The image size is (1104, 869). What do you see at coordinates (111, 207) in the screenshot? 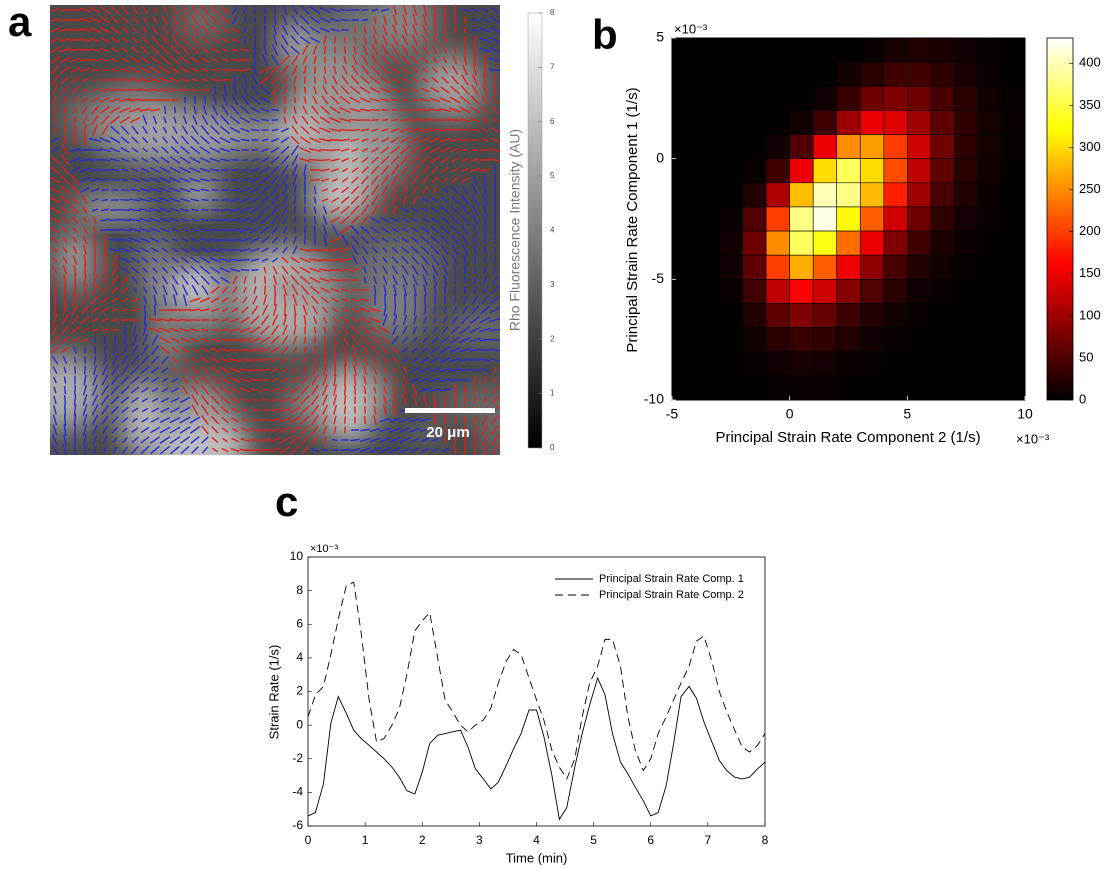
I see `fluorescence-blob` at bounding box center [111, 207].